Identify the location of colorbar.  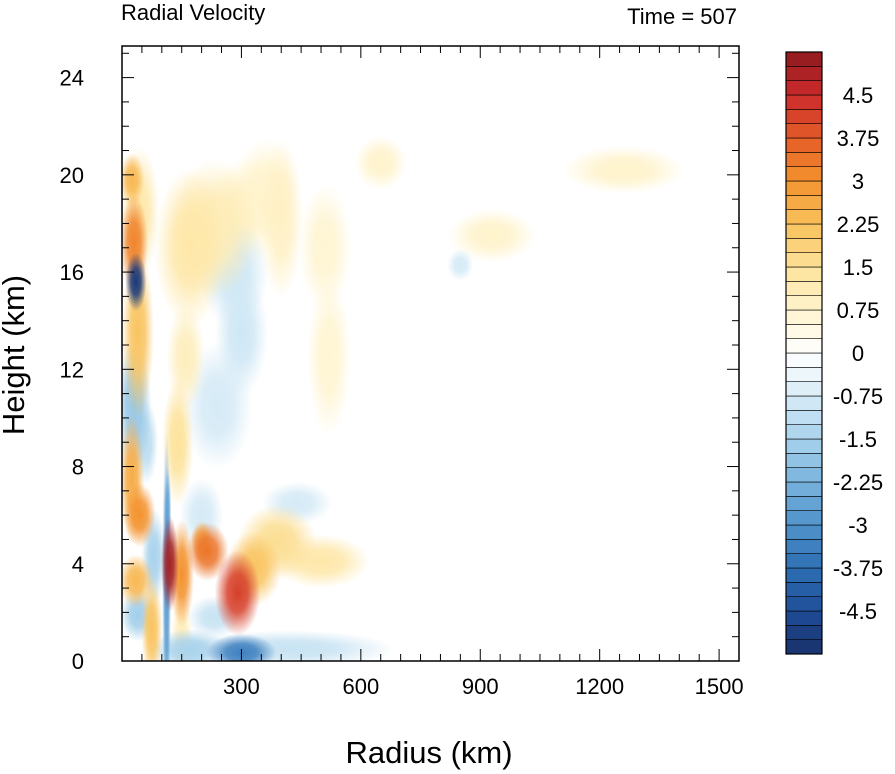
(804, 353).